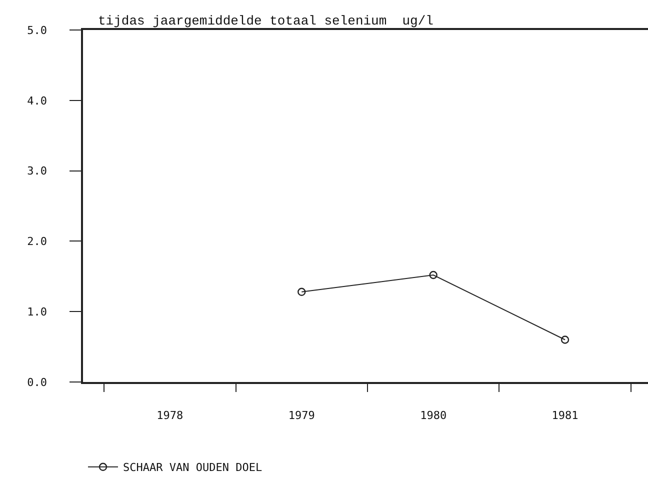 The image size is (648, 485). Describe the element at coordinates (37, 382) in the screenshot. I see `y-tick-label: 0.0` at that location.